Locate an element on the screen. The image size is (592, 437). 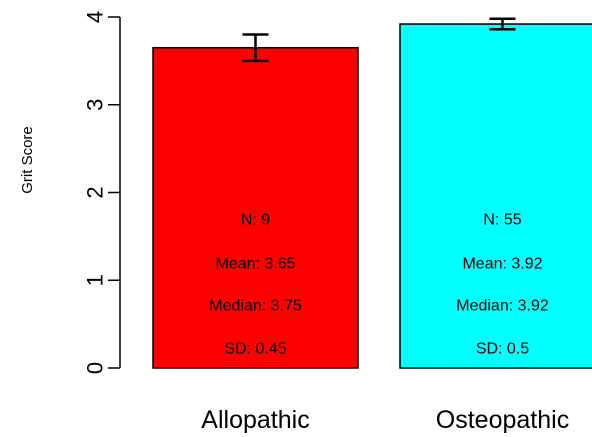
y-tick-label: 2 is located at coordinates (95, 192).